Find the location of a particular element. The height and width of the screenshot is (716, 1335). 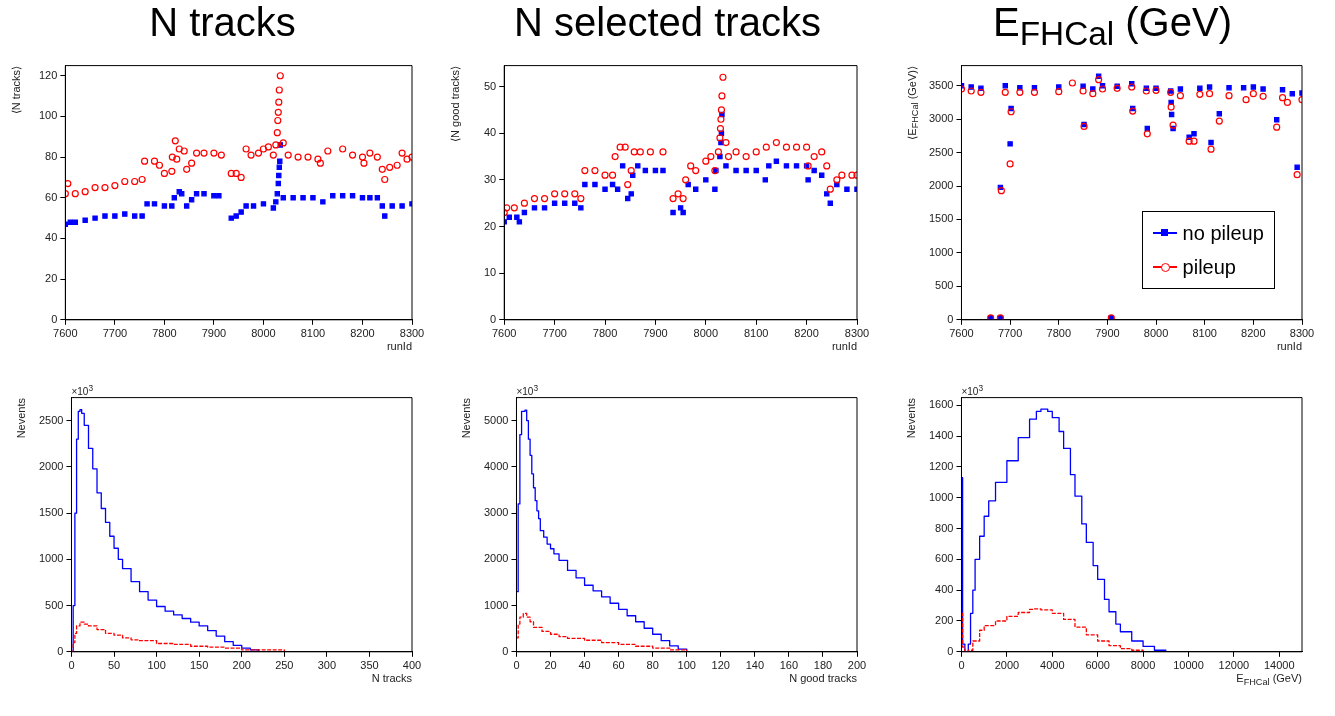

x-tick-label: 7700 is located at coordinates (554, 333).